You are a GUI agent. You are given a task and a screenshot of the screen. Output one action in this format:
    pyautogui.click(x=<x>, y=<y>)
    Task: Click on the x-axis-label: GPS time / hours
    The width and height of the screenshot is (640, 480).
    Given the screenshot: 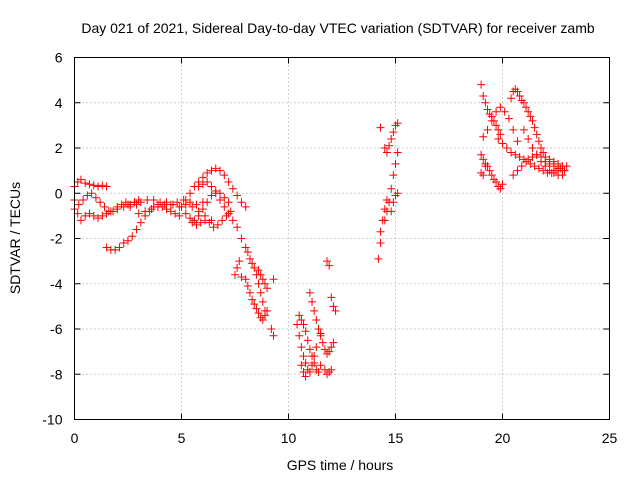 What is the action you would take?
    pyautogui.click(x=340, y=465)
    